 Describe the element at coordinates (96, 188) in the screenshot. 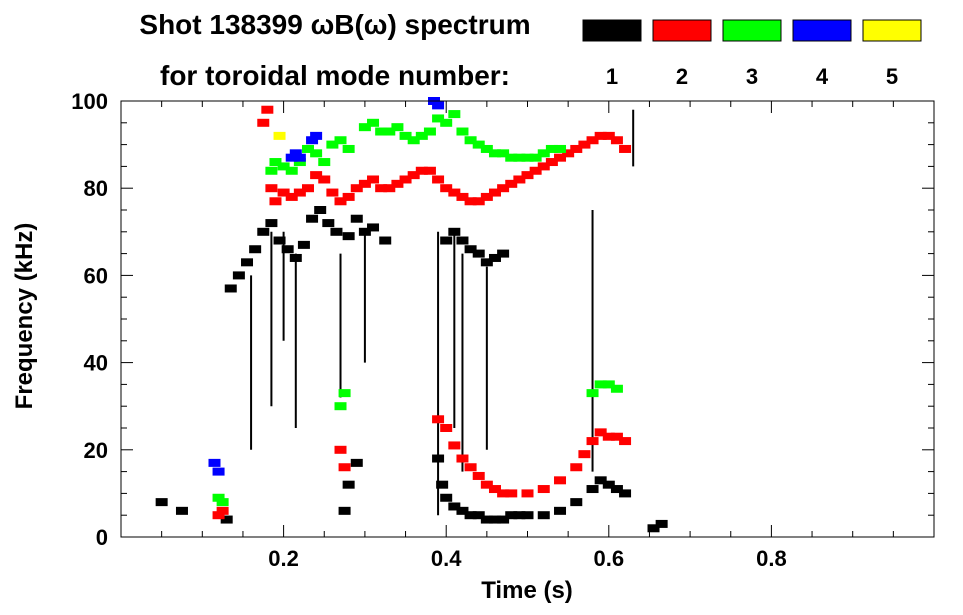

I see `y-tick-label: 80` at that location.